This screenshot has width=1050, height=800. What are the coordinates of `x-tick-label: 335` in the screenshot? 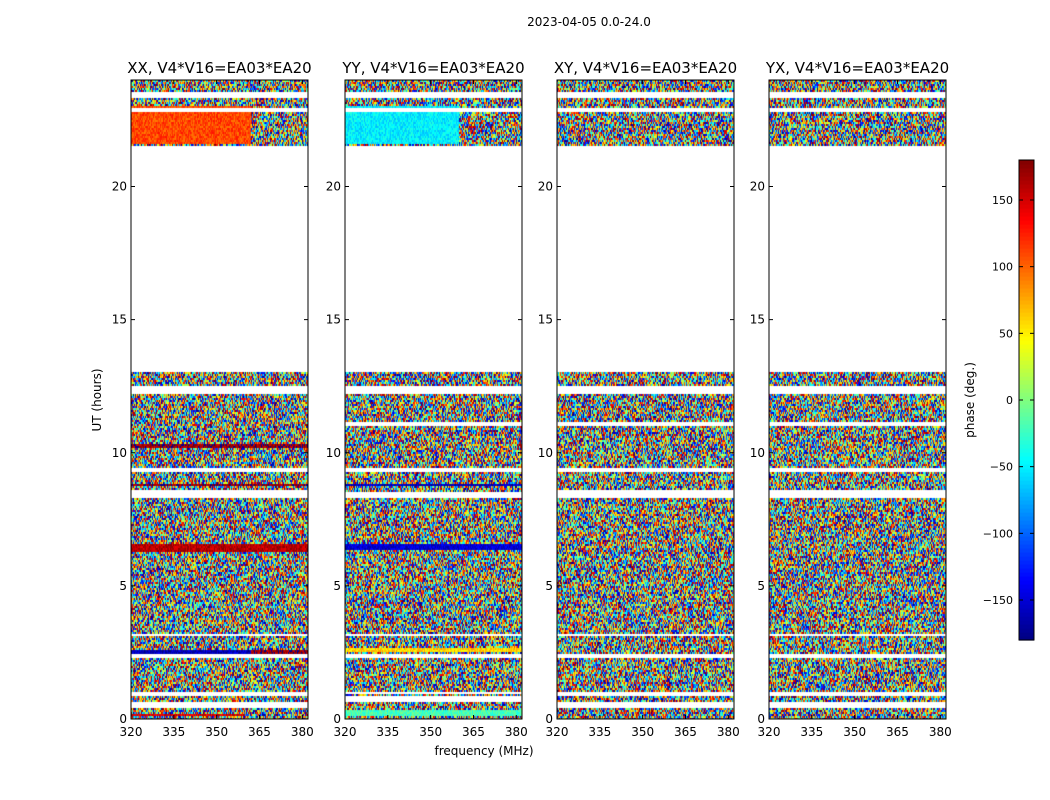 It's located at (387, 732).